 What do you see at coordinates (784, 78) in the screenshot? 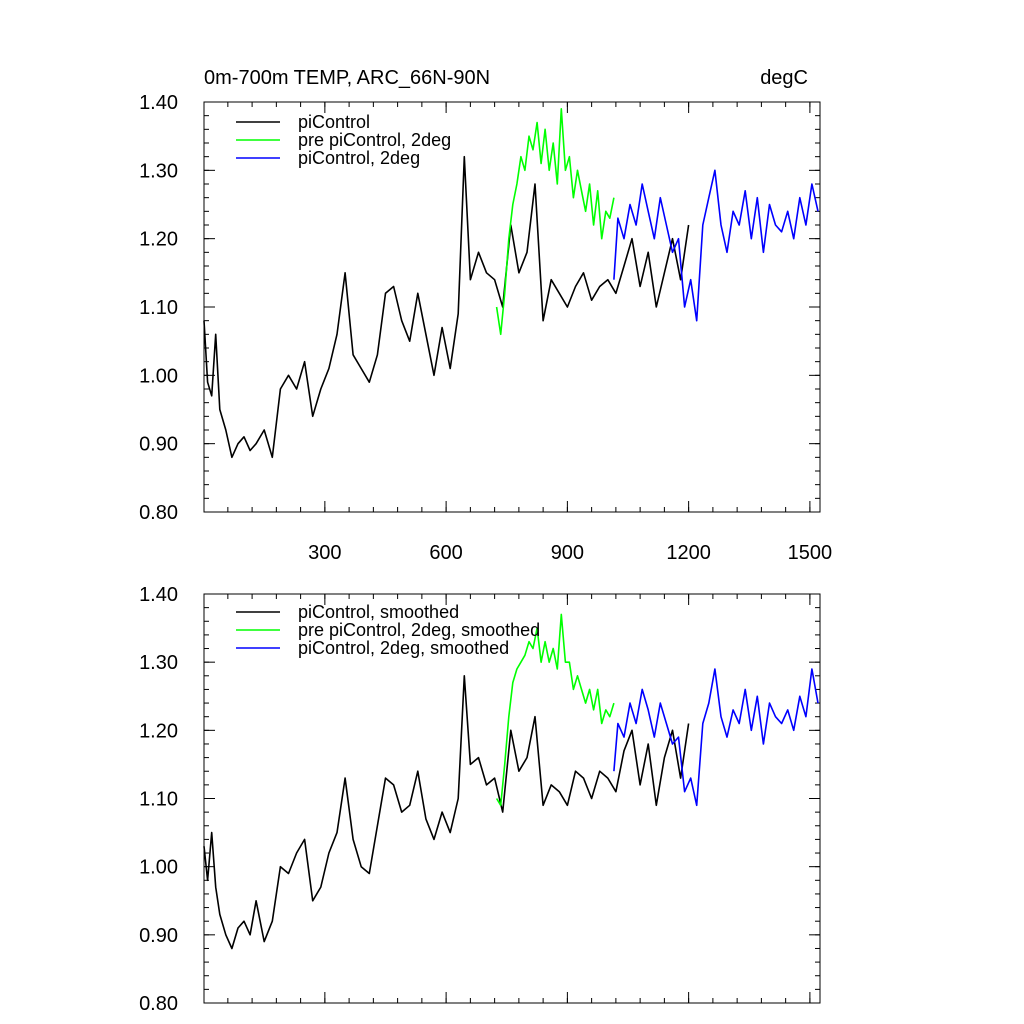
I see `top-panel-units: degC` at bounding box center [784, 78].